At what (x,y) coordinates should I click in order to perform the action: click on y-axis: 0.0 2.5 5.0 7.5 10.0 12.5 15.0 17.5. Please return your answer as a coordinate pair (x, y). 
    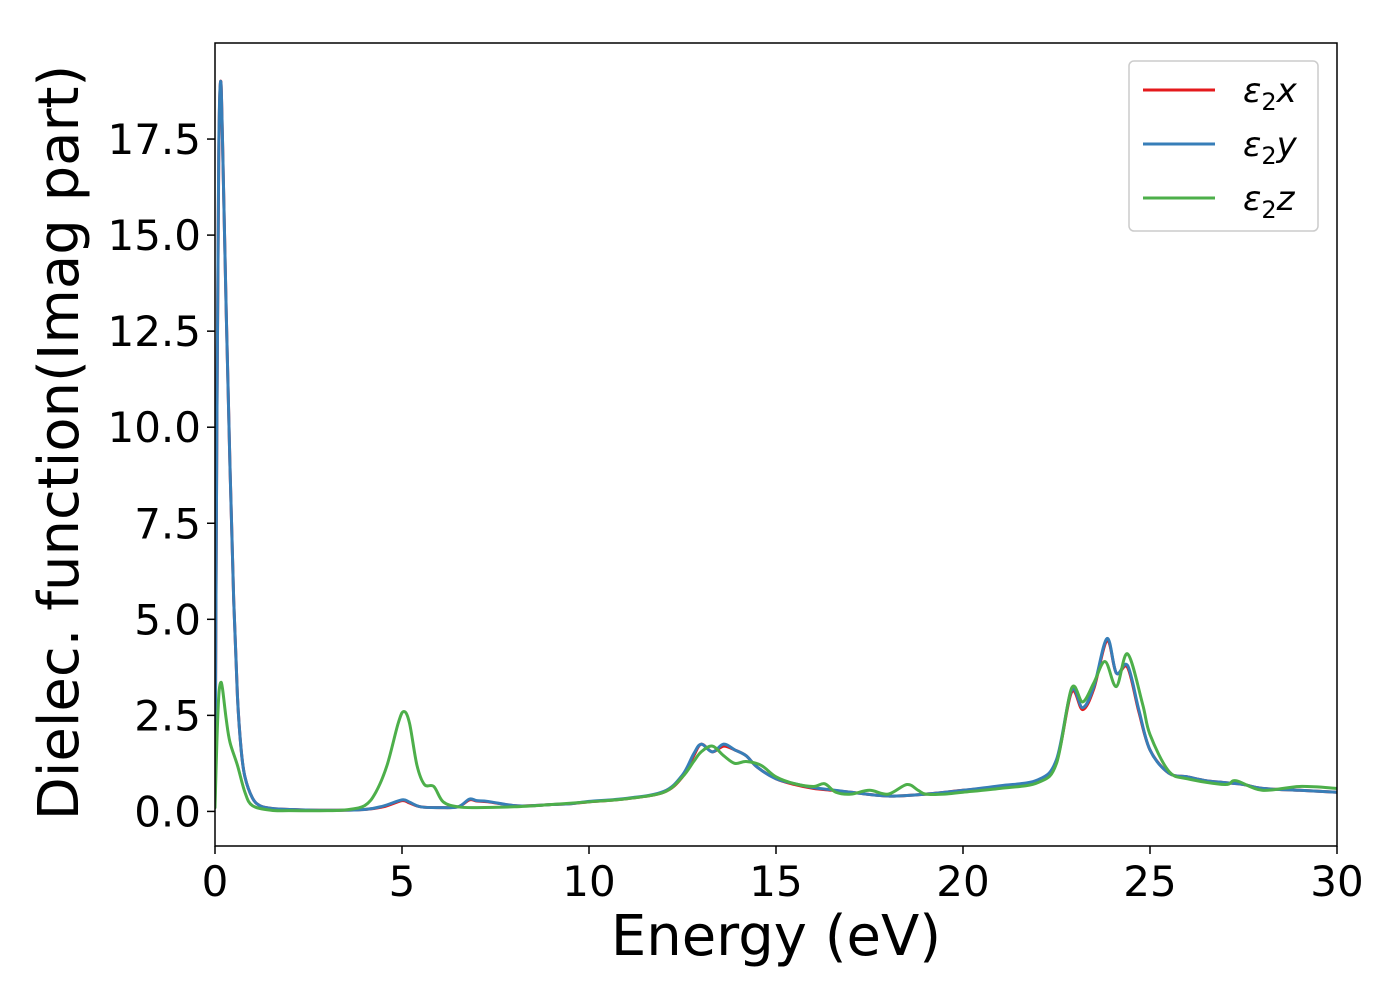
    Looking at the image, I should click on (161, 475).